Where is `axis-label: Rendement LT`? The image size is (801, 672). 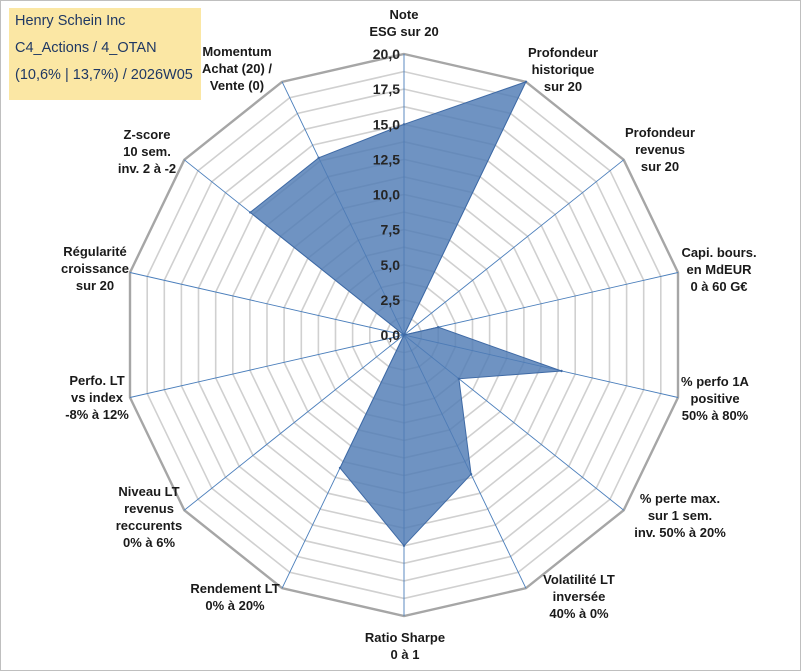
axis-label: Rendement LT is located at coordinates (234, 588).